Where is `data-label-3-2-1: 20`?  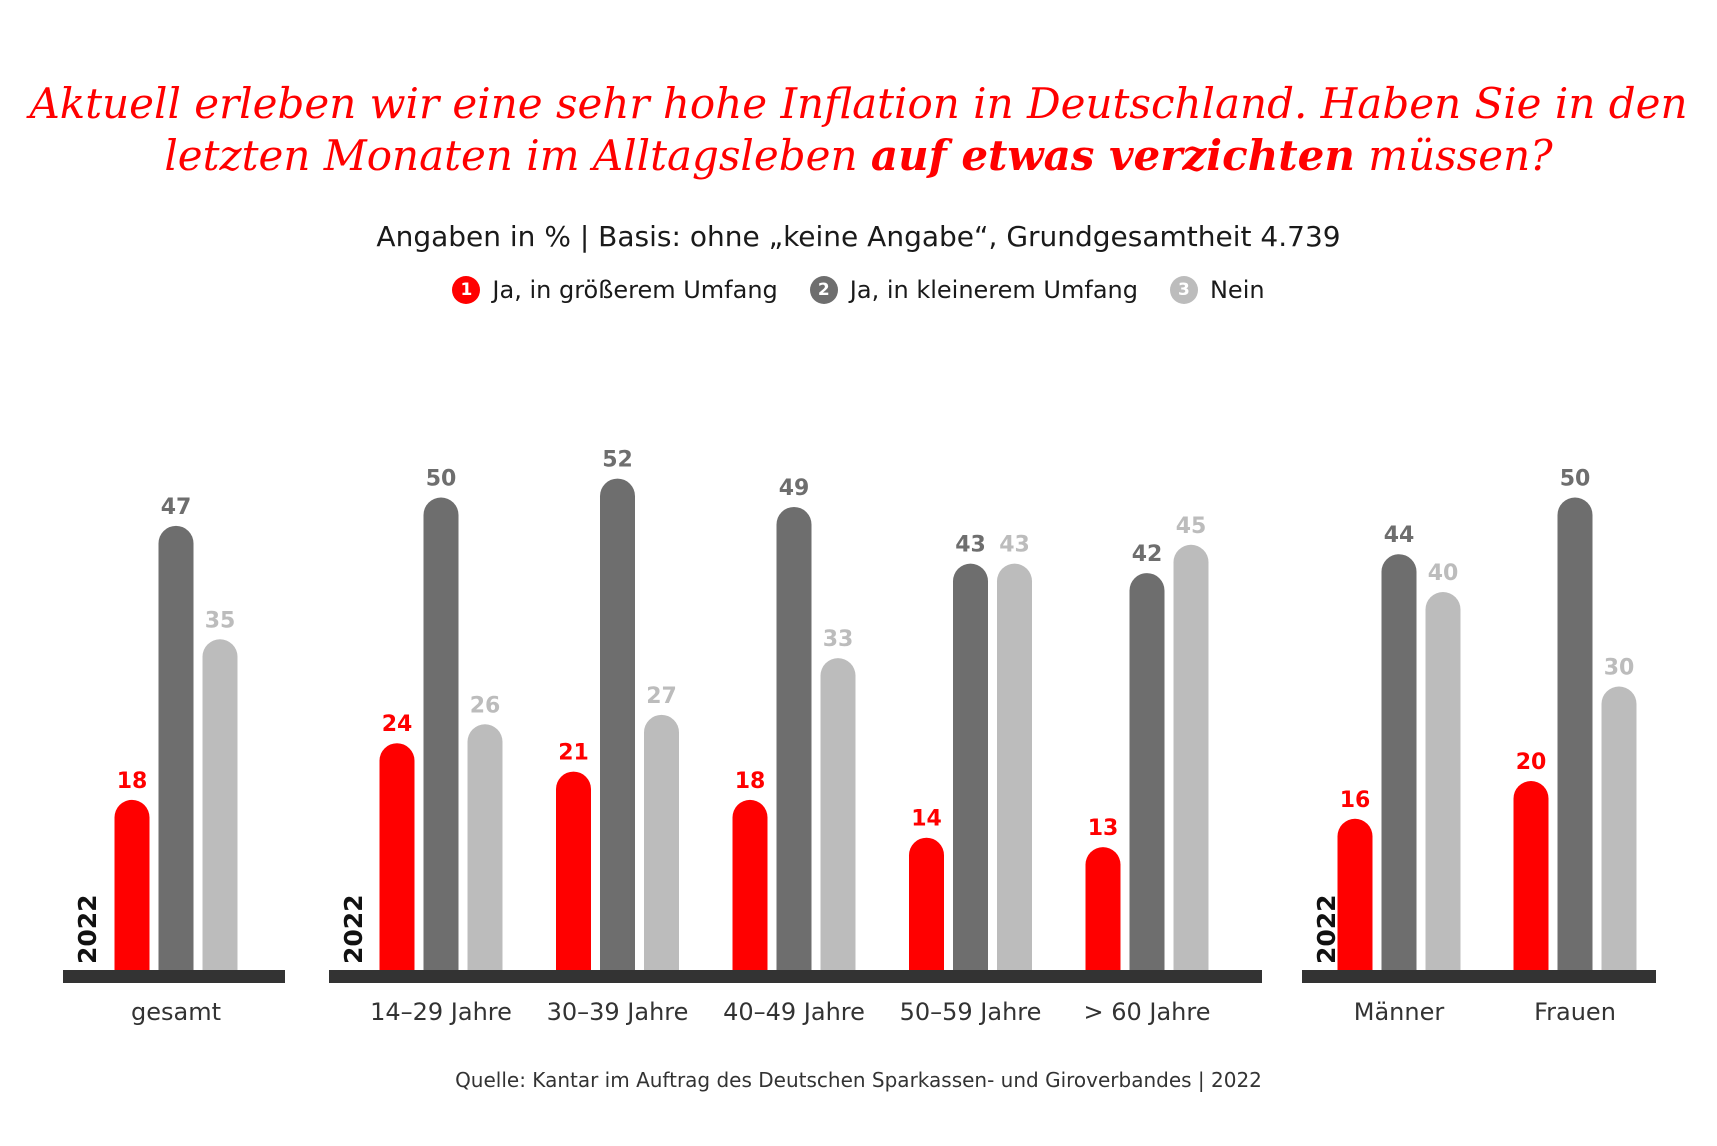
data-label-3-2-1: 20 is located at coordinates (1531, 762).